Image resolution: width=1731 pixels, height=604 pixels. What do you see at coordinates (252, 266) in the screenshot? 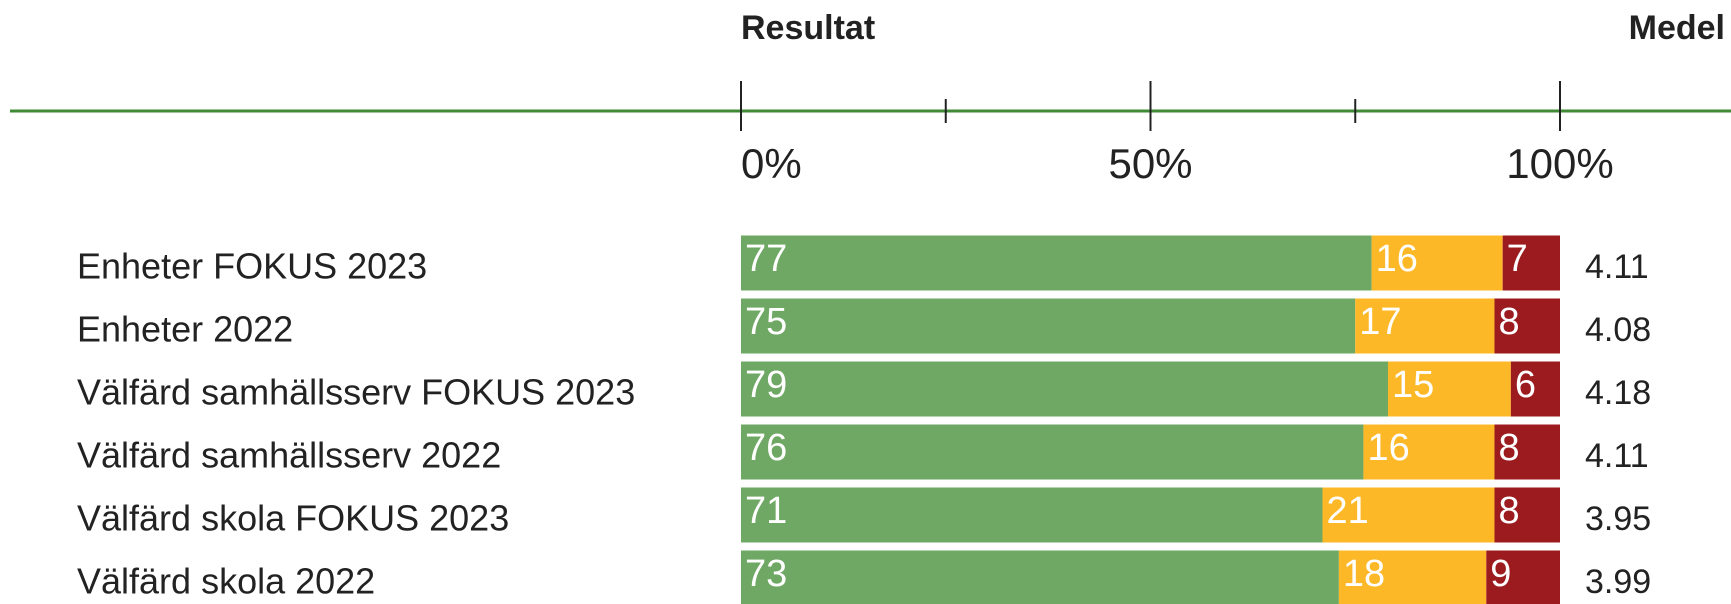
I see `category-label: Enheter FOKUS 2023` at bounding box center [252, 266].